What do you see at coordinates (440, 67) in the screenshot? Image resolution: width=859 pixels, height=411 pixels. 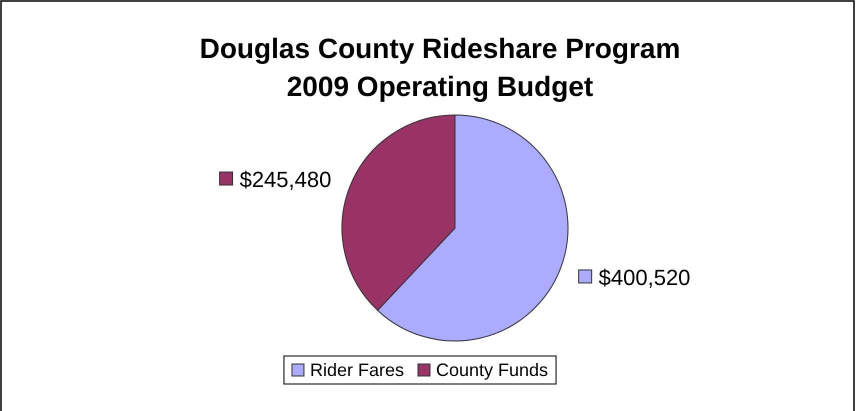 I see `chart-title: Douglas County Rideshare Program 2009 Operating Budget` at bounding box center [440, 67].